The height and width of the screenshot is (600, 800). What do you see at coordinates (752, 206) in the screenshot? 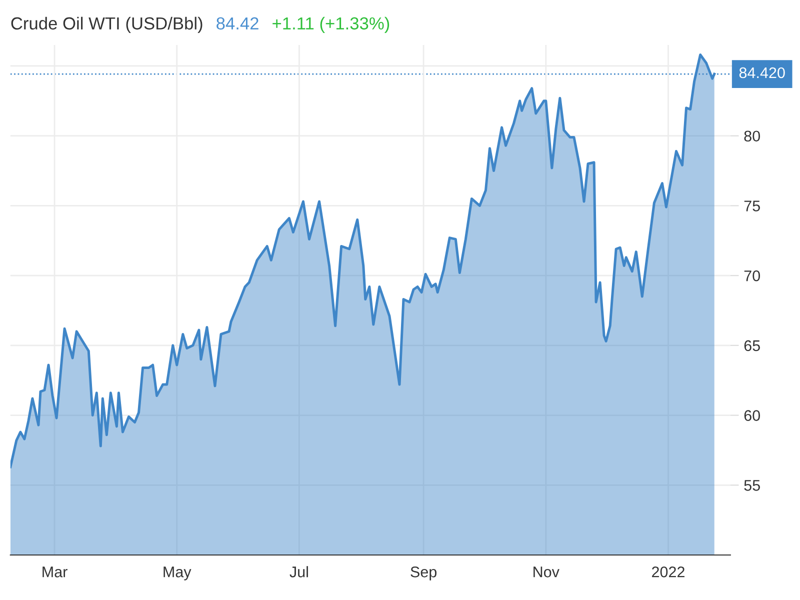
I see `y-tick-label: 75` at bounding box center [752, 206].